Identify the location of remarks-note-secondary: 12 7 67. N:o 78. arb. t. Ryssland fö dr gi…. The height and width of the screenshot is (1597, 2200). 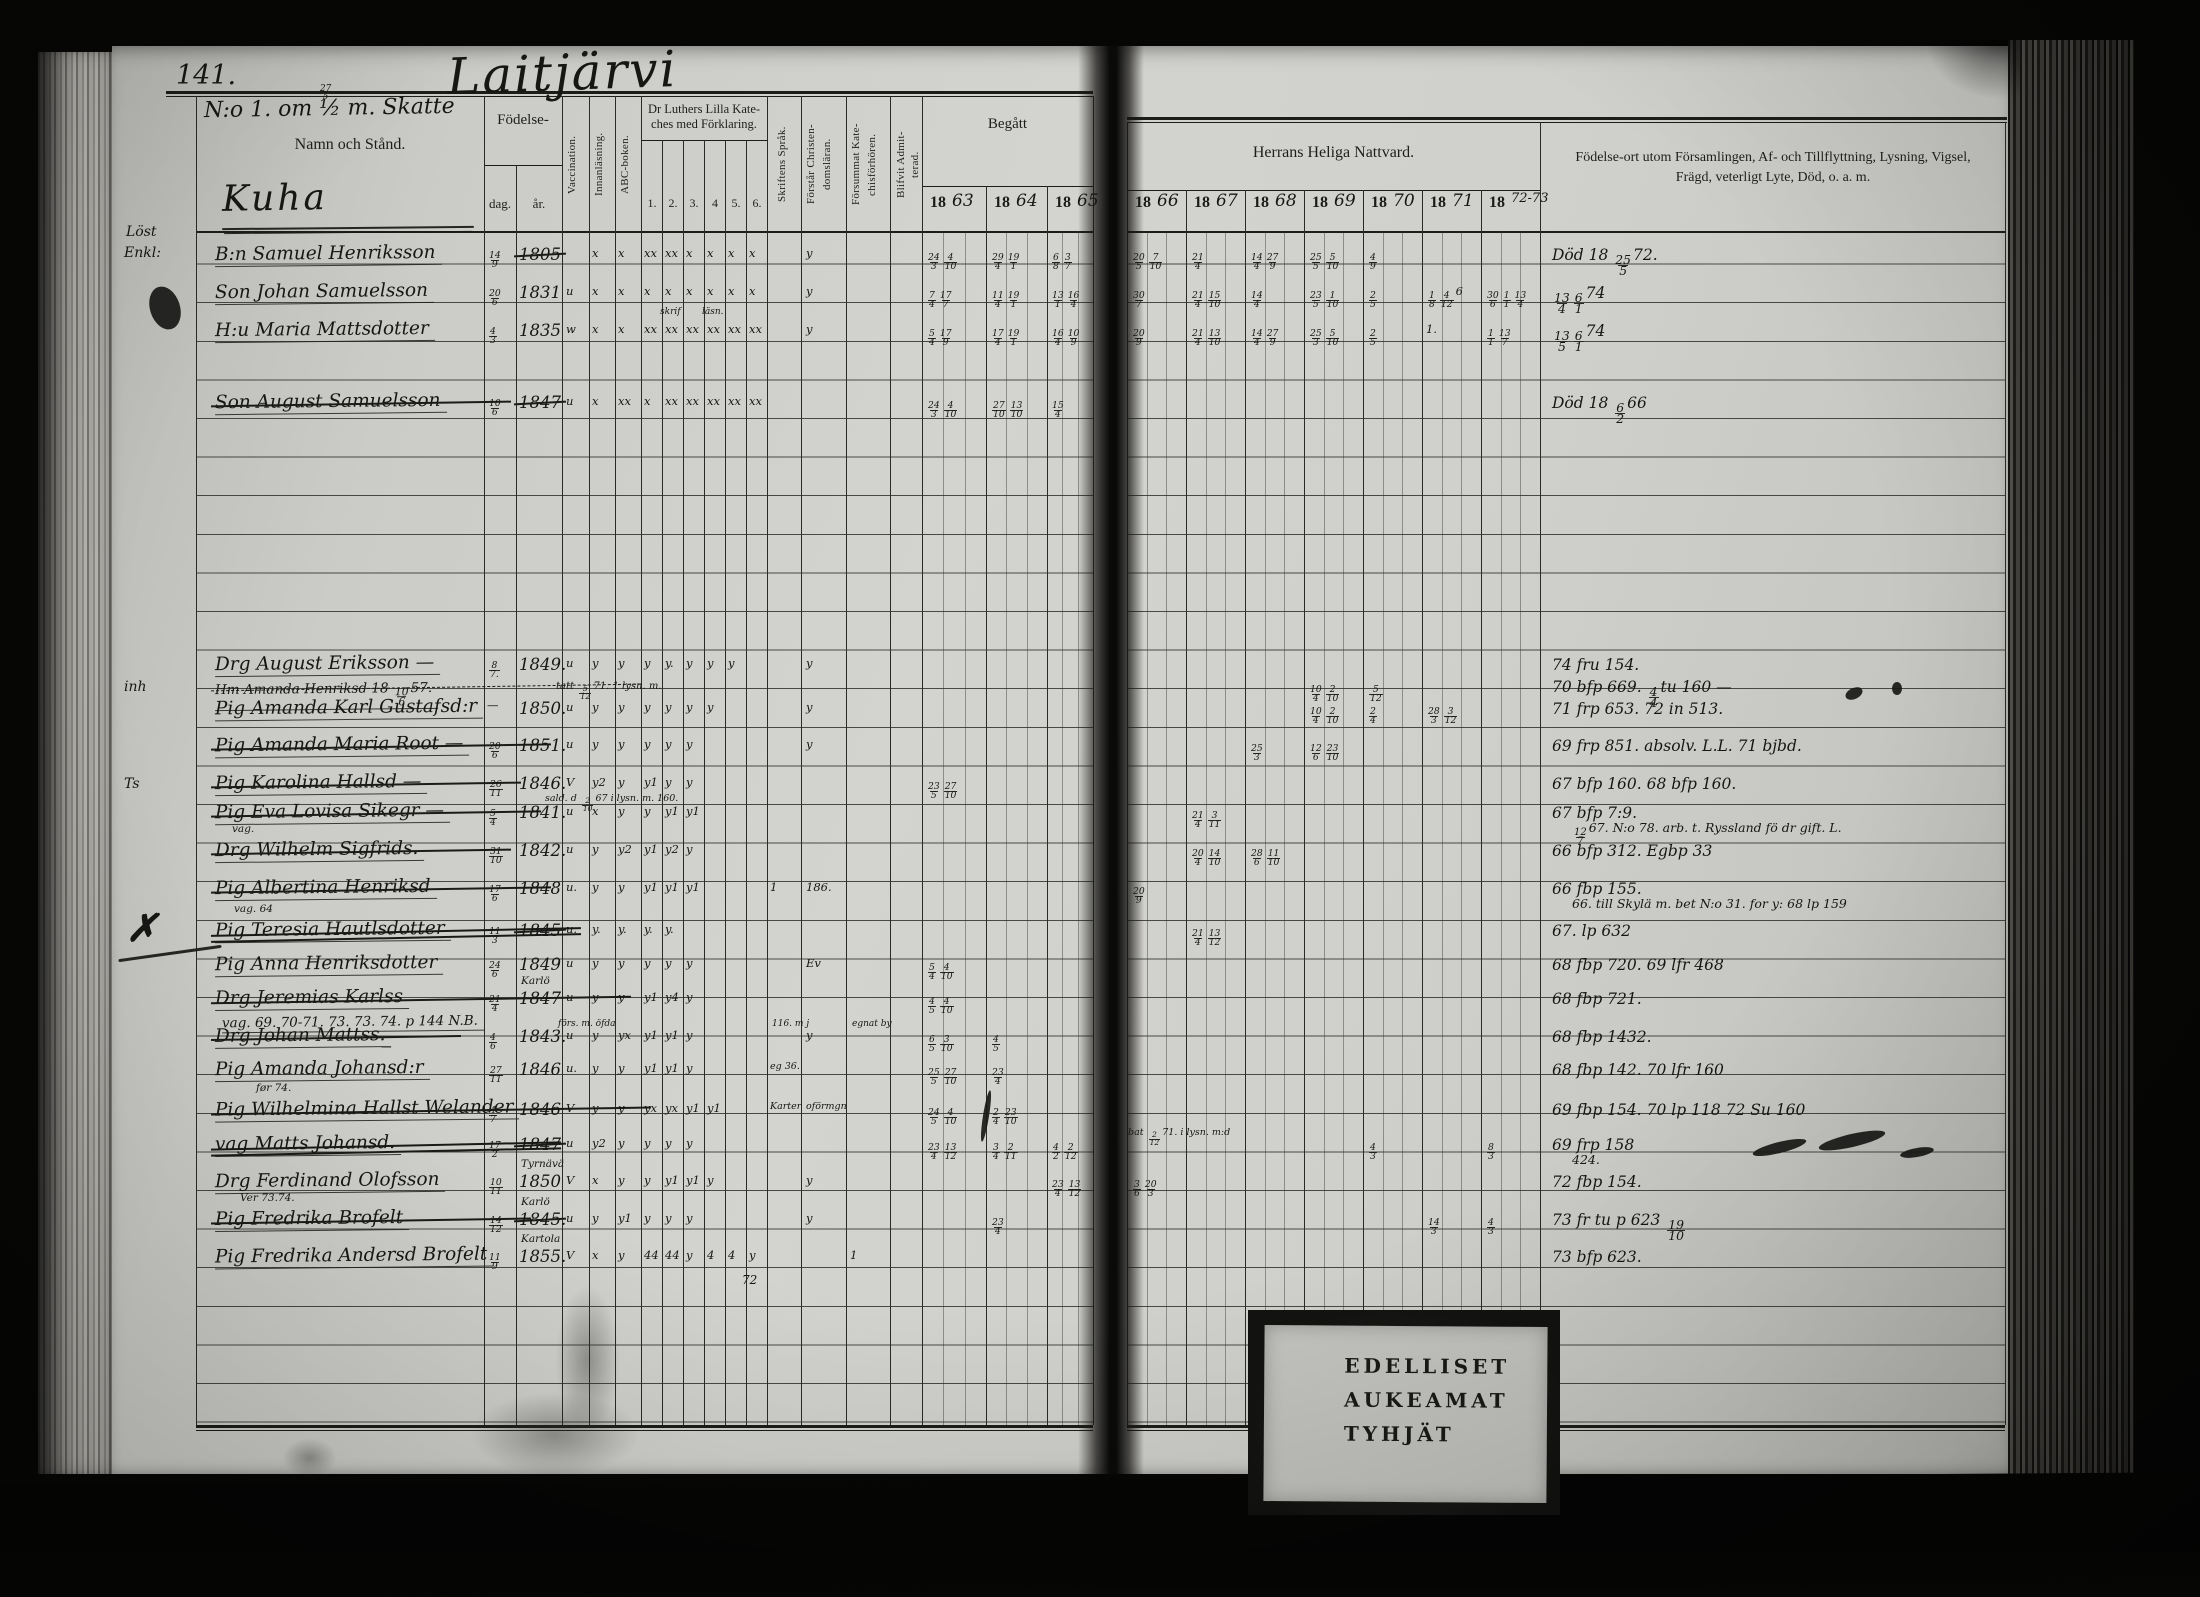
(1708, 834).